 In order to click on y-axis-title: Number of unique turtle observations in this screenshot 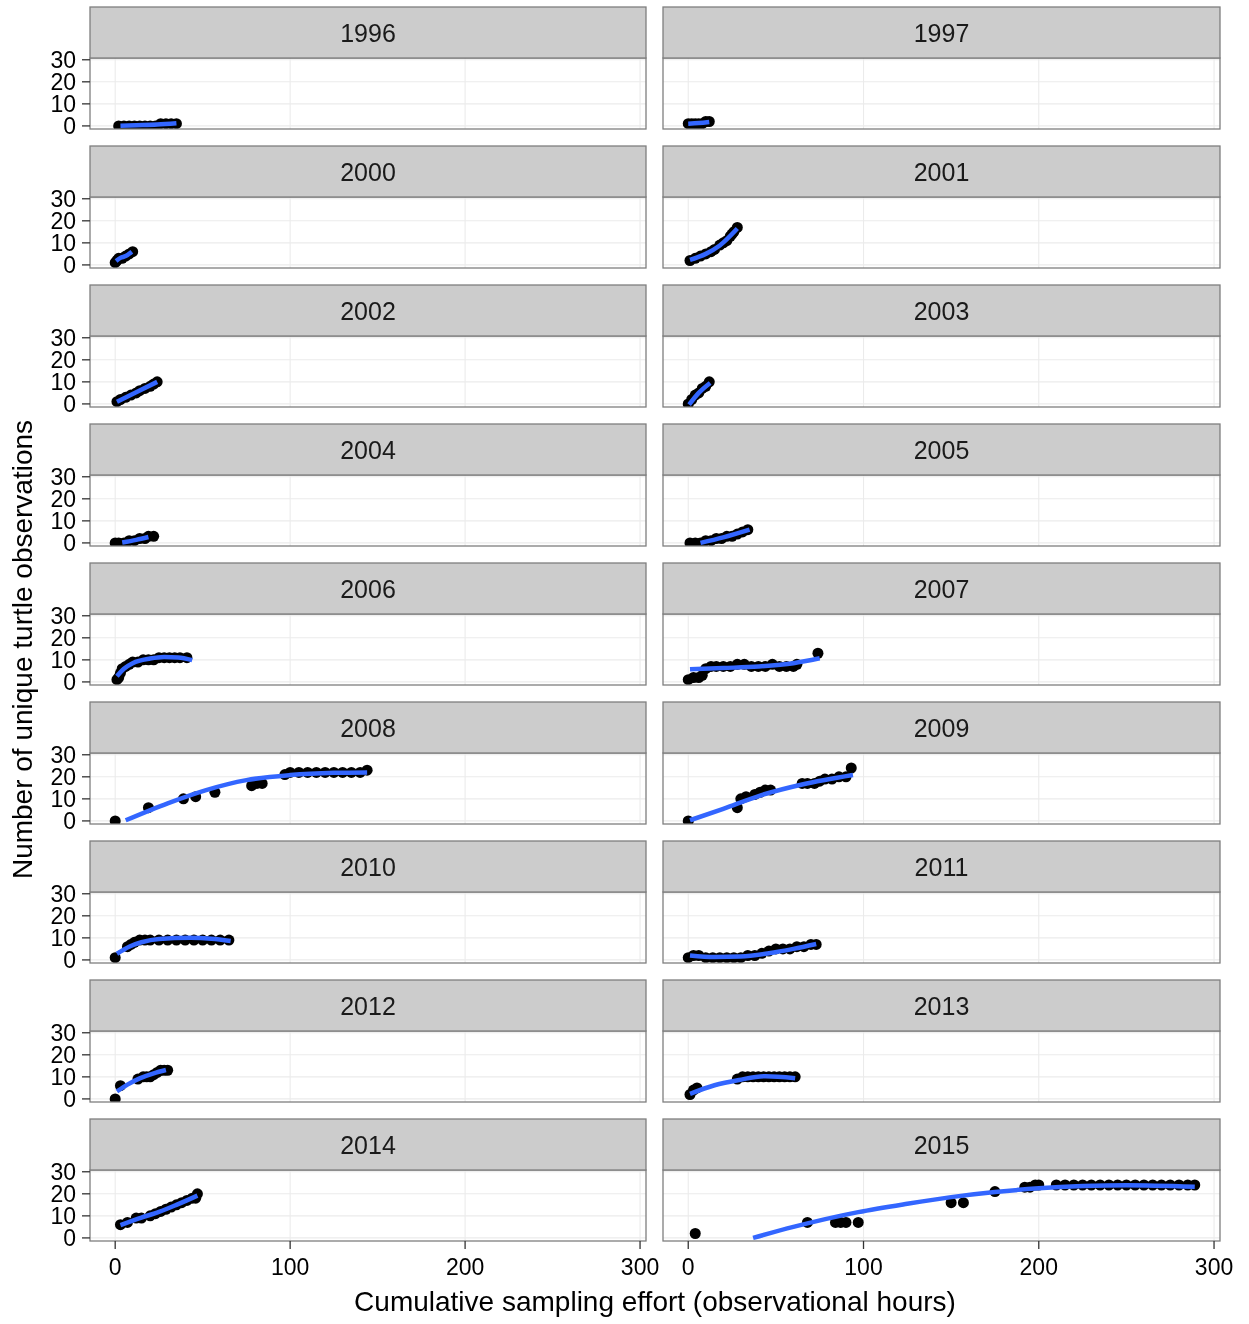, I will do `click(22, 649)`.